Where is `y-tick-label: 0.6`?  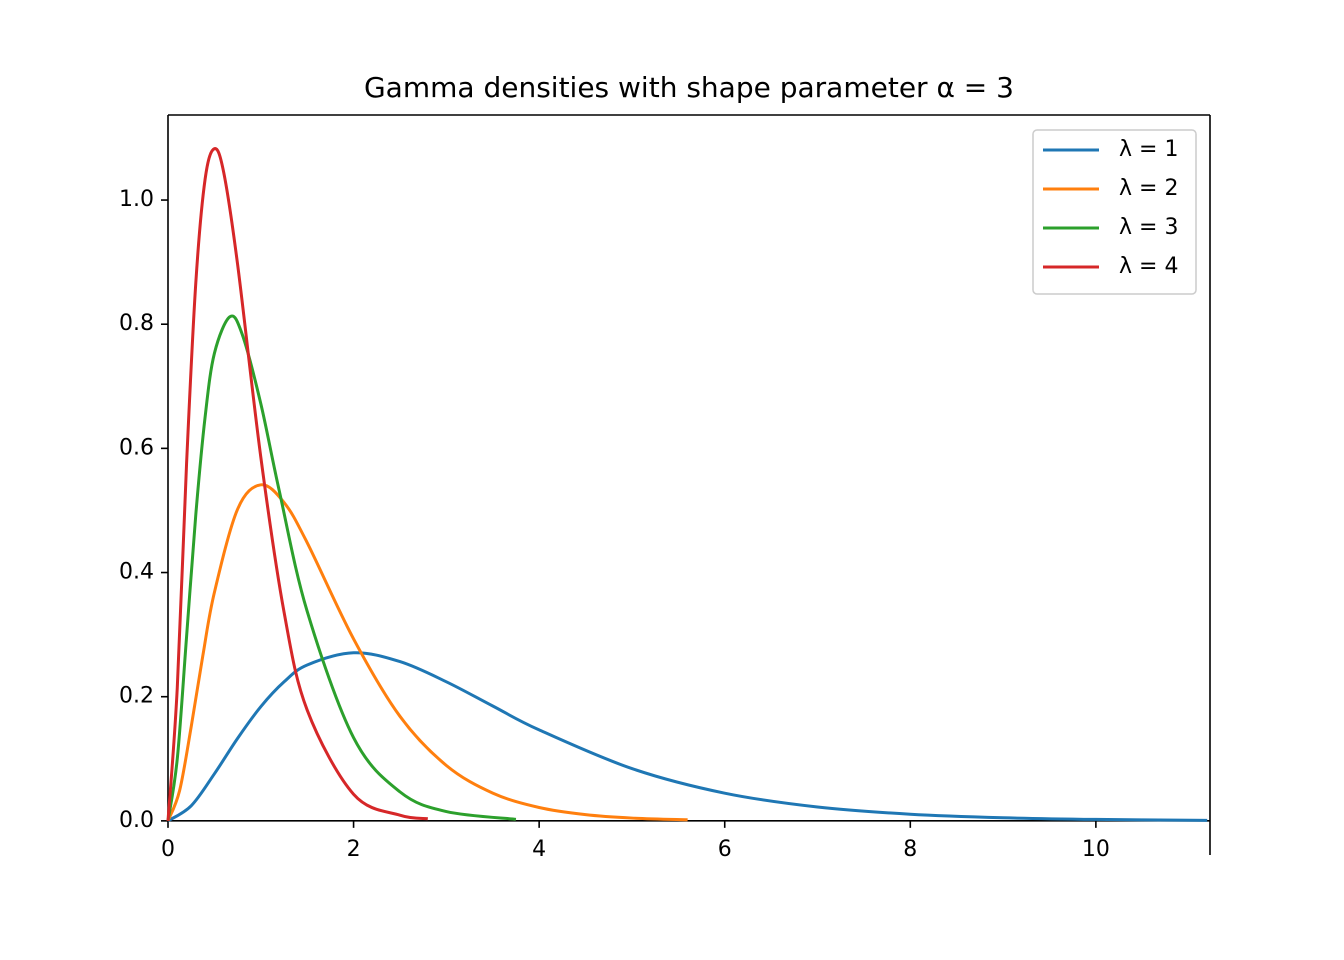 y-tick-label: 0.6 is located at coordinates (136, 447).